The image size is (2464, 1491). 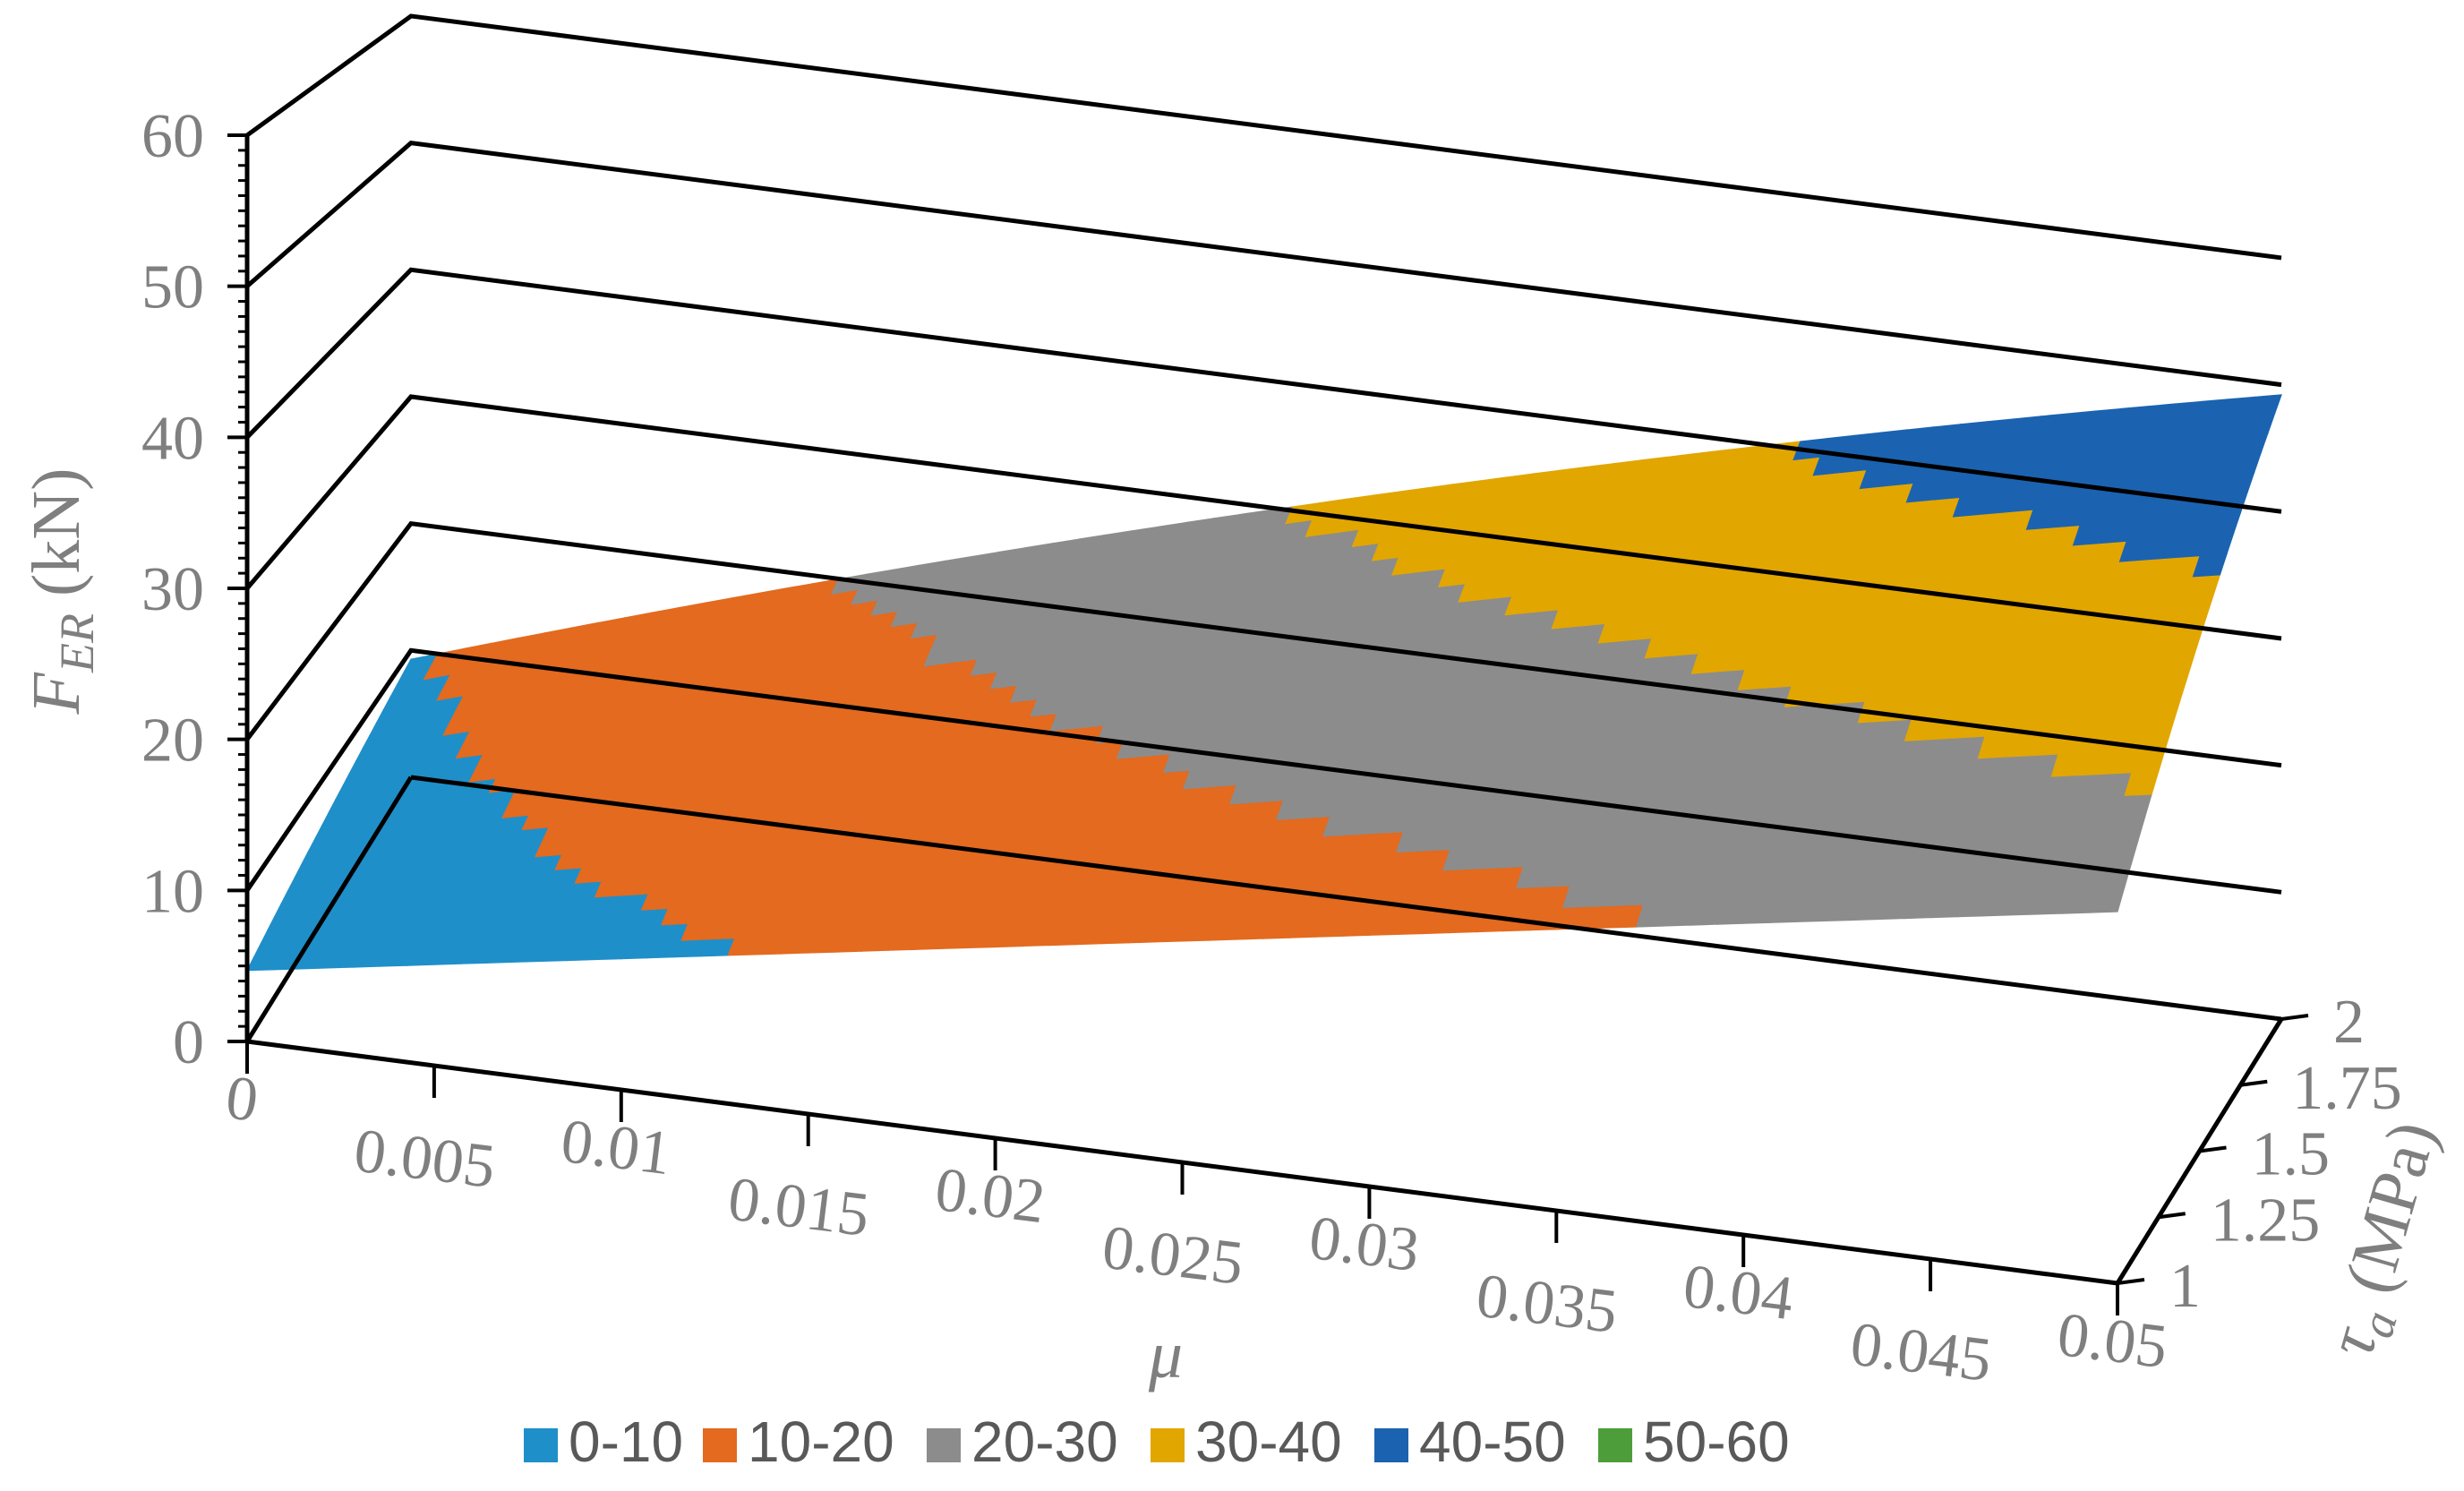 I want to click on x-tick-label: 0.045, so click(x=1921, y=1352).